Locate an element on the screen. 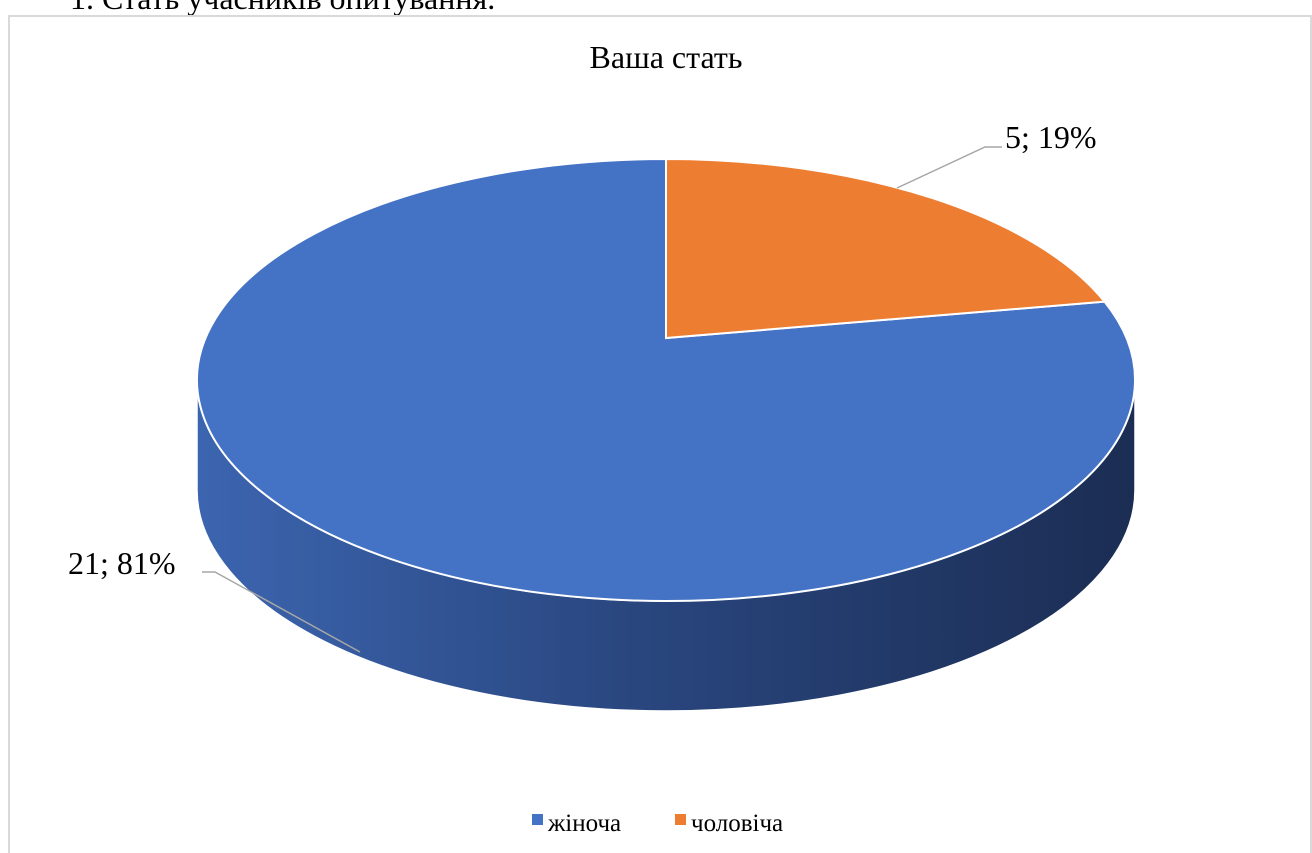 Image resolution: width=1312 pixels, height=853 pixels. data-label-cholovicha: 5; 19% is located at coordinates (1051, 137).